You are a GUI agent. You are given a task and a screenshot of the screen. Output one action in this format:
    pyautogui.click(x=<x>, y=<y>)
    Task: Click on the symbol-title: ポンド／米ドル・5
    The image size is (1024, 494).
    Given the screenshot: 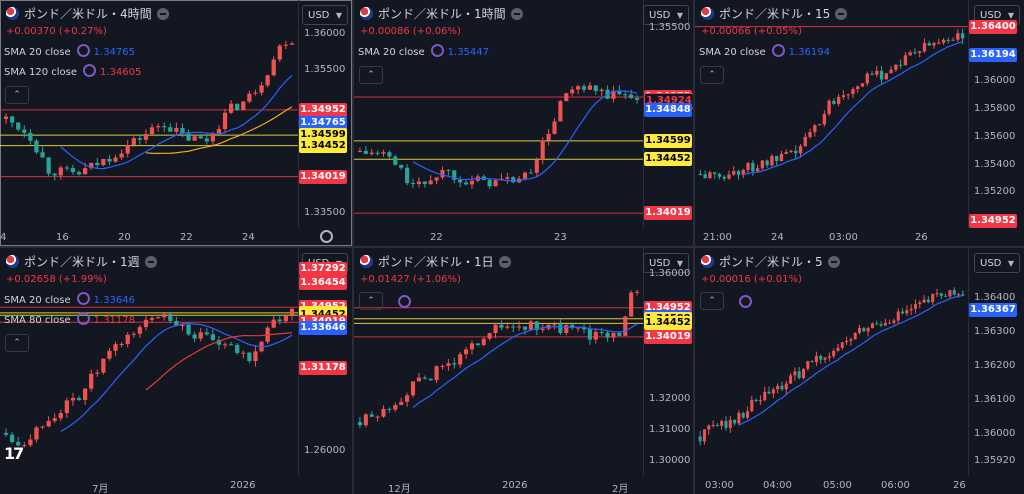 What is the action you would take?
    pyautogui.click(x=771, y=262)
    